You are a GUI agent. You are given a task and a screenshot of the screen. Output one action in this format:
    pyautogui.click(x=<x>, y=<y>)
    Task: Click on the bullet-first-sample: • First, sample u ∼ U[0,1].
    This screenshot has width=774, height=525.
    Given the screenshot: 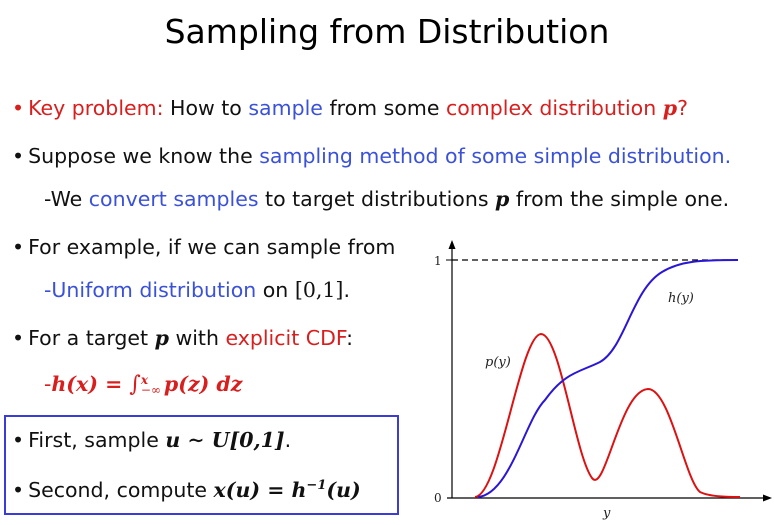 What is the action you would take?
    pyautogui.click(x=151, y=440)
    